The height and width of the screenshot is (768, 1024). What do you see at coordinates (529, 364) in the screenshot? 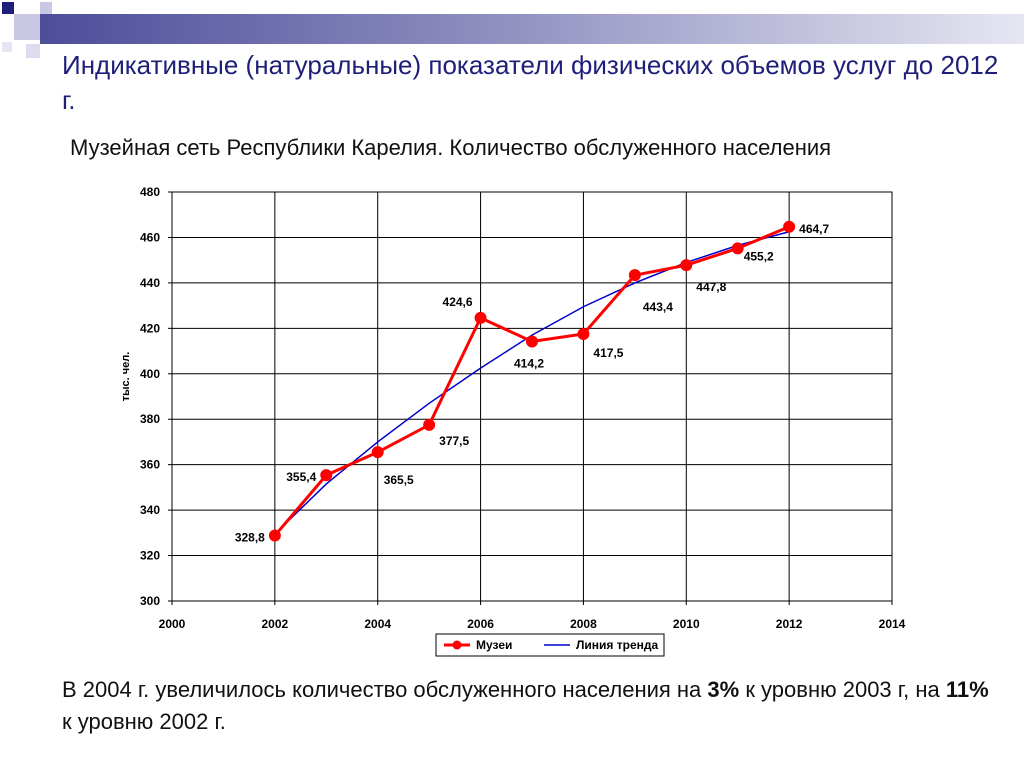
I see `data-label: 414,2` at bounding box center [529, 364].